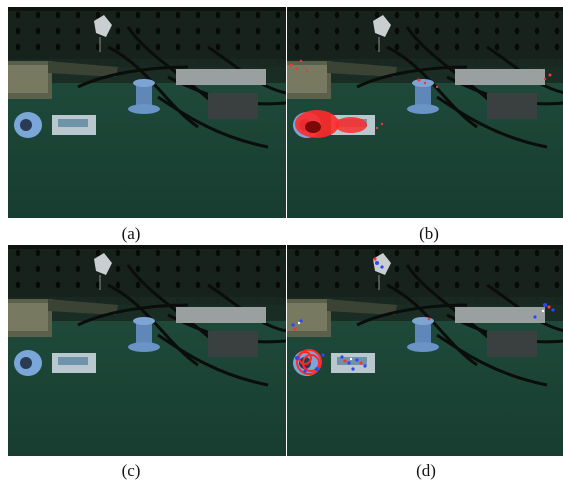  What do you see at coordinates (426, 470) in the screenshot?
I see `caption-d: (d)` at bounding box center [426, 470].